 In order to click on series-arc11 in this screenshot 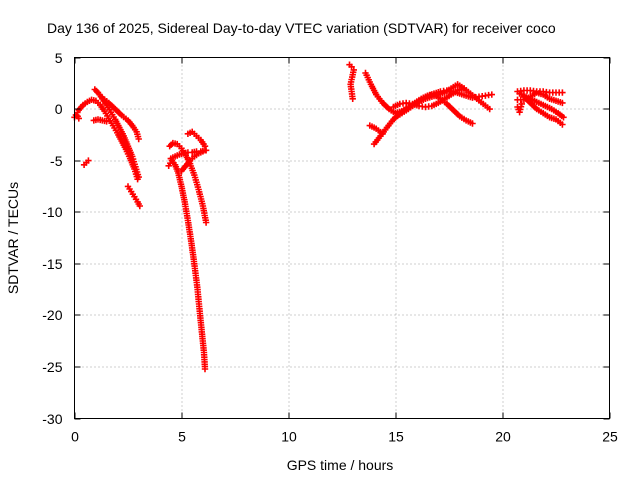, I will do `click(196, 139)`.